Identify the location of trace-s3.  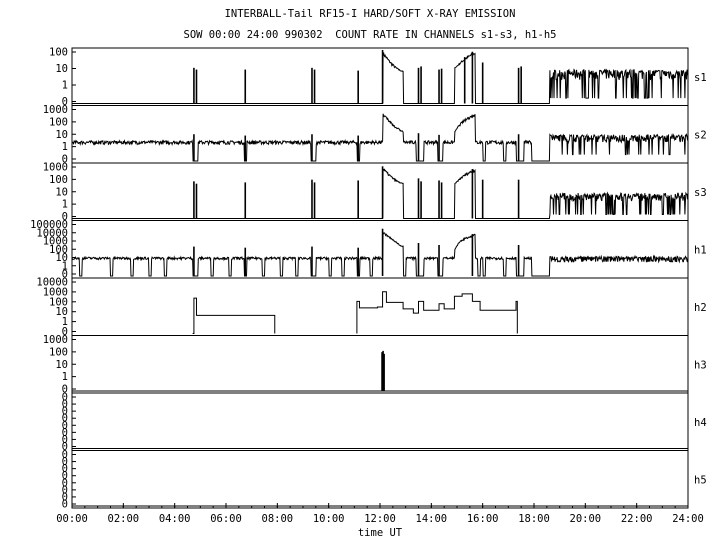
(380, 193).